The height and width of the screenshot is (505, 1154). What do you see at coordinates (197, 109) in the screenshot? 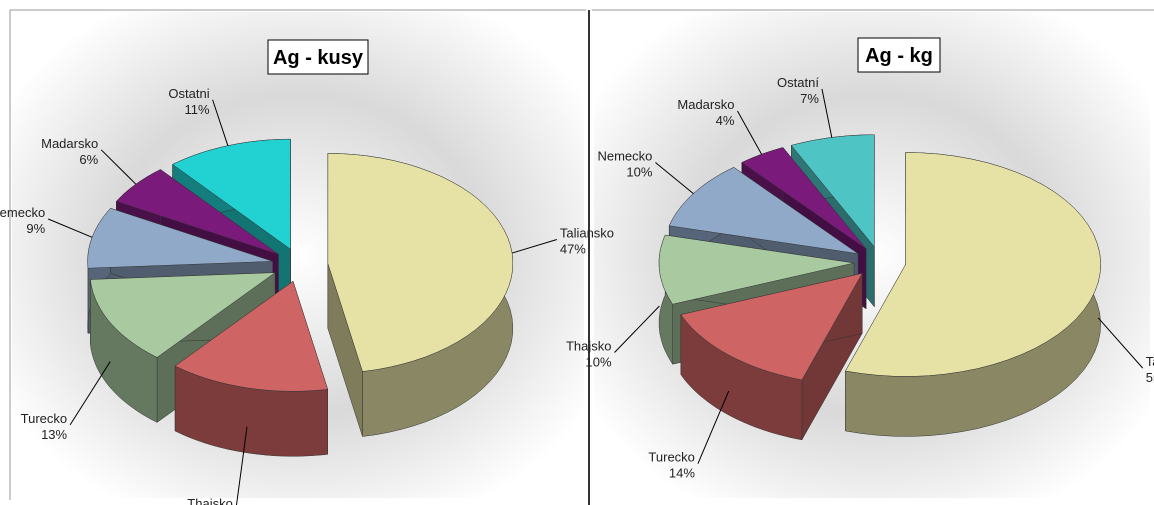
I see `slice-value-label: 11%` at bounding box center [197, 109].